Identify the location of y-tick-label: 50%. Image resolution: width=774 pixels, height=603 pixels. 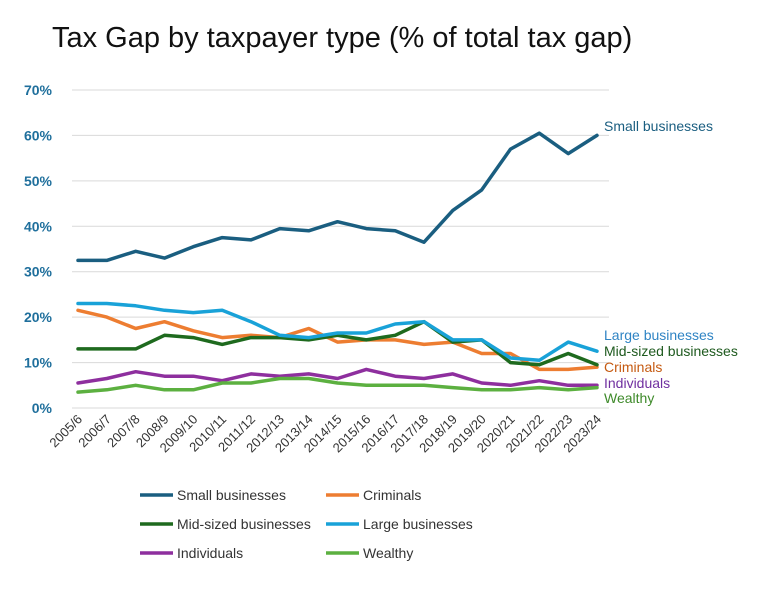
(38, 181).